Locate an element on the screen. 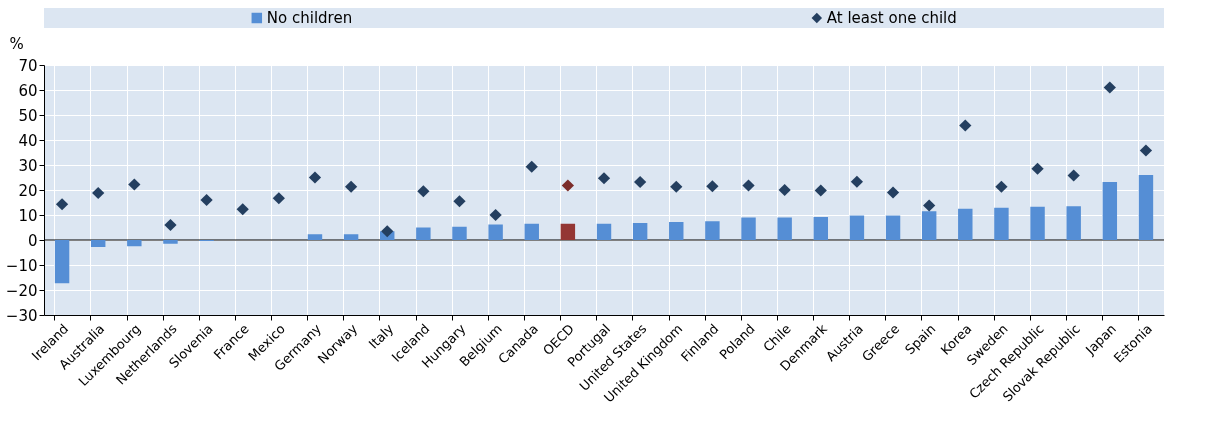 Image resolution: width=1223 pixels, height=448 pixels. y-tick-label: 0 is located at coordinates (32, 240).